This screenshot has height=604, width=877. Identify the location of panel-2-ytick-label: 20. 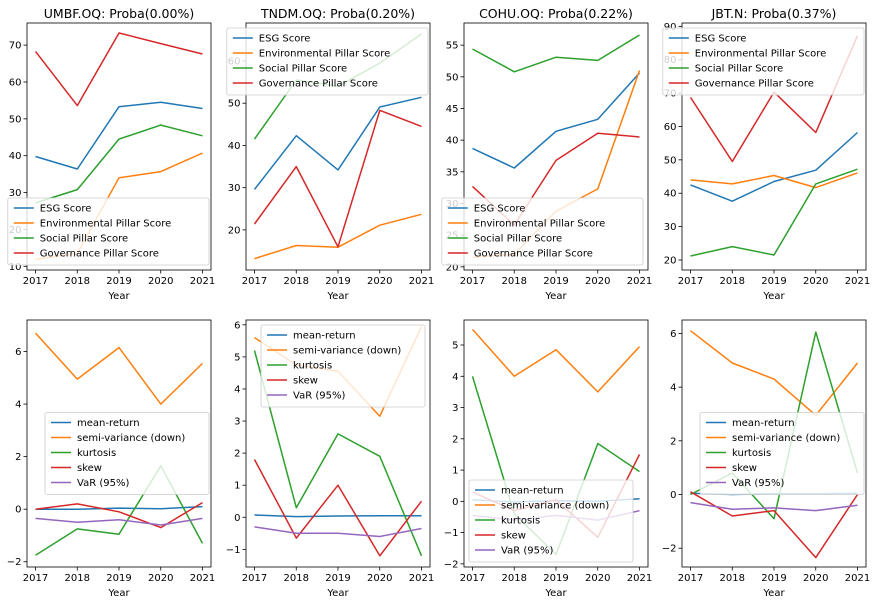
(234, 230).